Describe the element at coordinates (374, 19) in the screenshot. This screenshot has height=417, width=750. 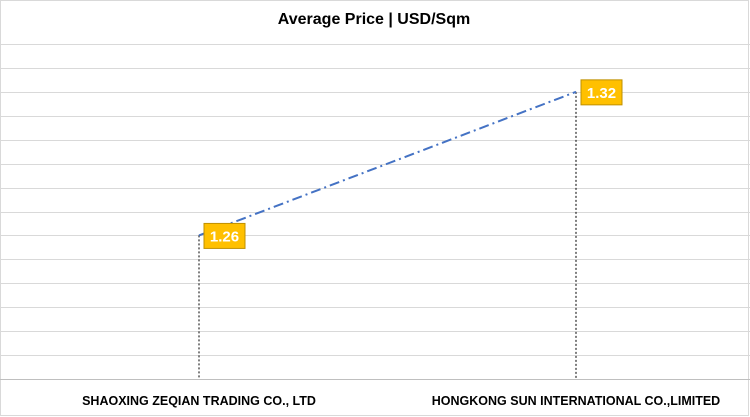
I see `chart-title: Average Price | USD/Sqm` at that location.